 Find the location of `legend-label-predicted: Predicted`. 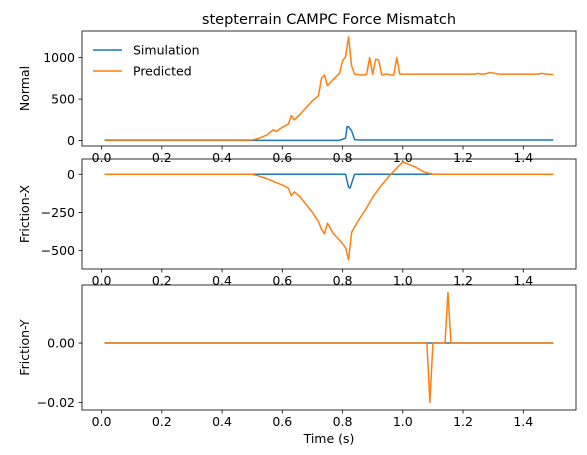

legend-label-predicted: Predicted is located at coordinates (162, 71).